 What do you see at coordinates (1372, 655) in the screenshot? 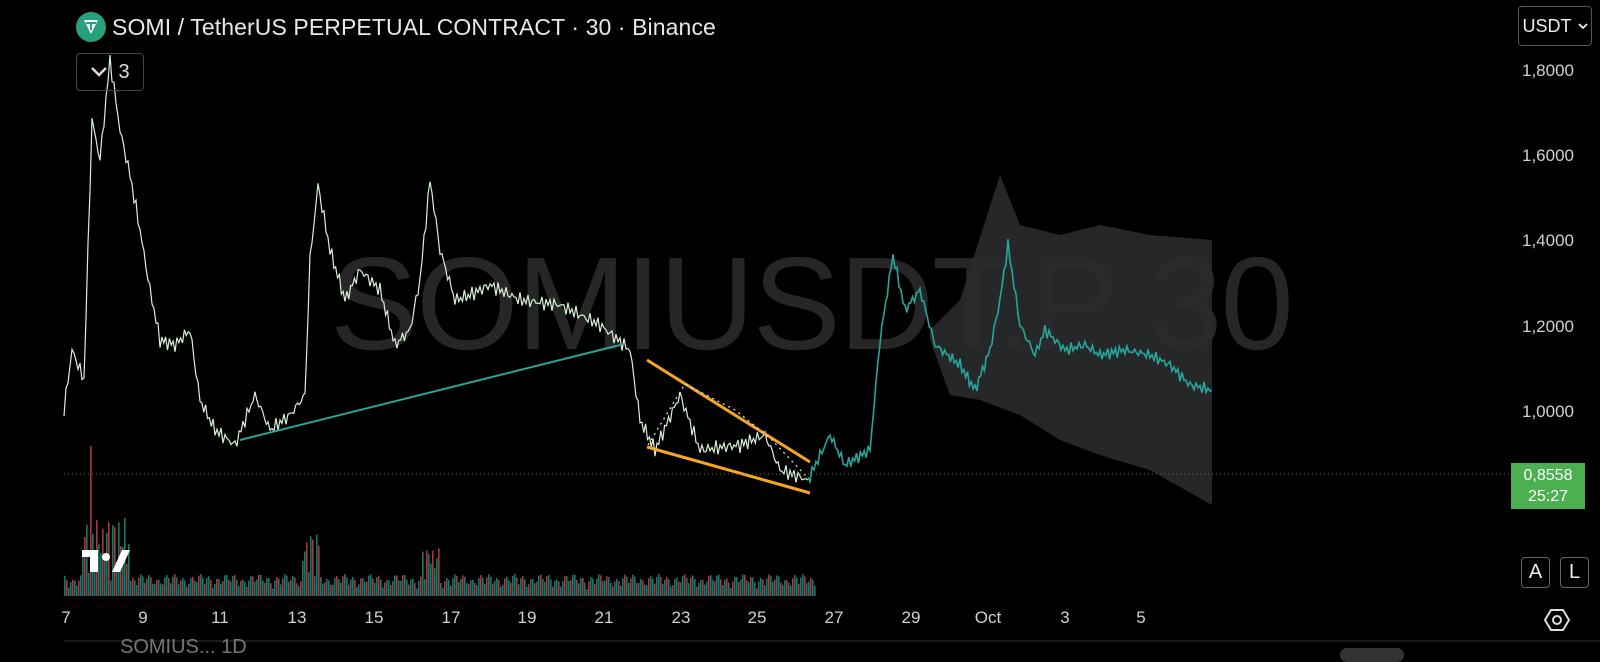
I see `scroll-handle` at bounding box center [1372, 655].